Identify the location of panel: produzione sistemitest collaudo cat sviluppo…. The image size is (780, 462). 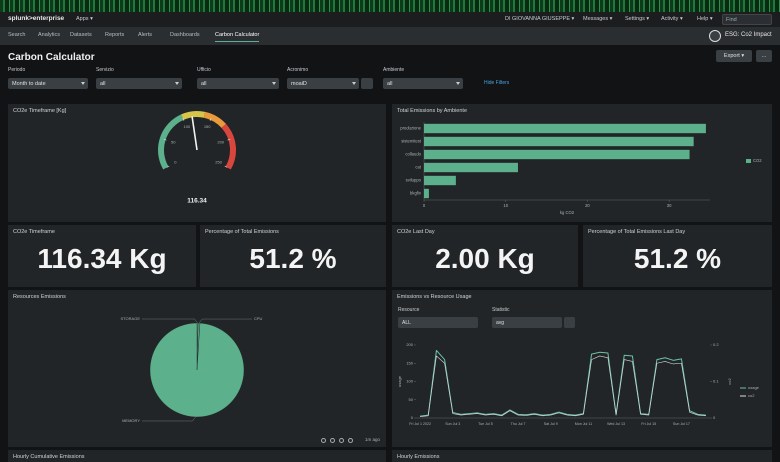
(582, 163).